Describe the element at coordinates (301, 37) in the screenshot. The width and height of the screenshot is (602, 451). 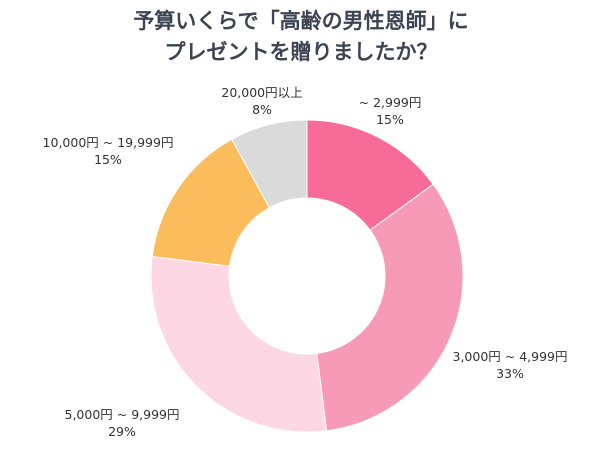
I see `chart-title: 予算いくらで「高齢の男性恩師」に プレゼントを贈りましたか？` at that location.